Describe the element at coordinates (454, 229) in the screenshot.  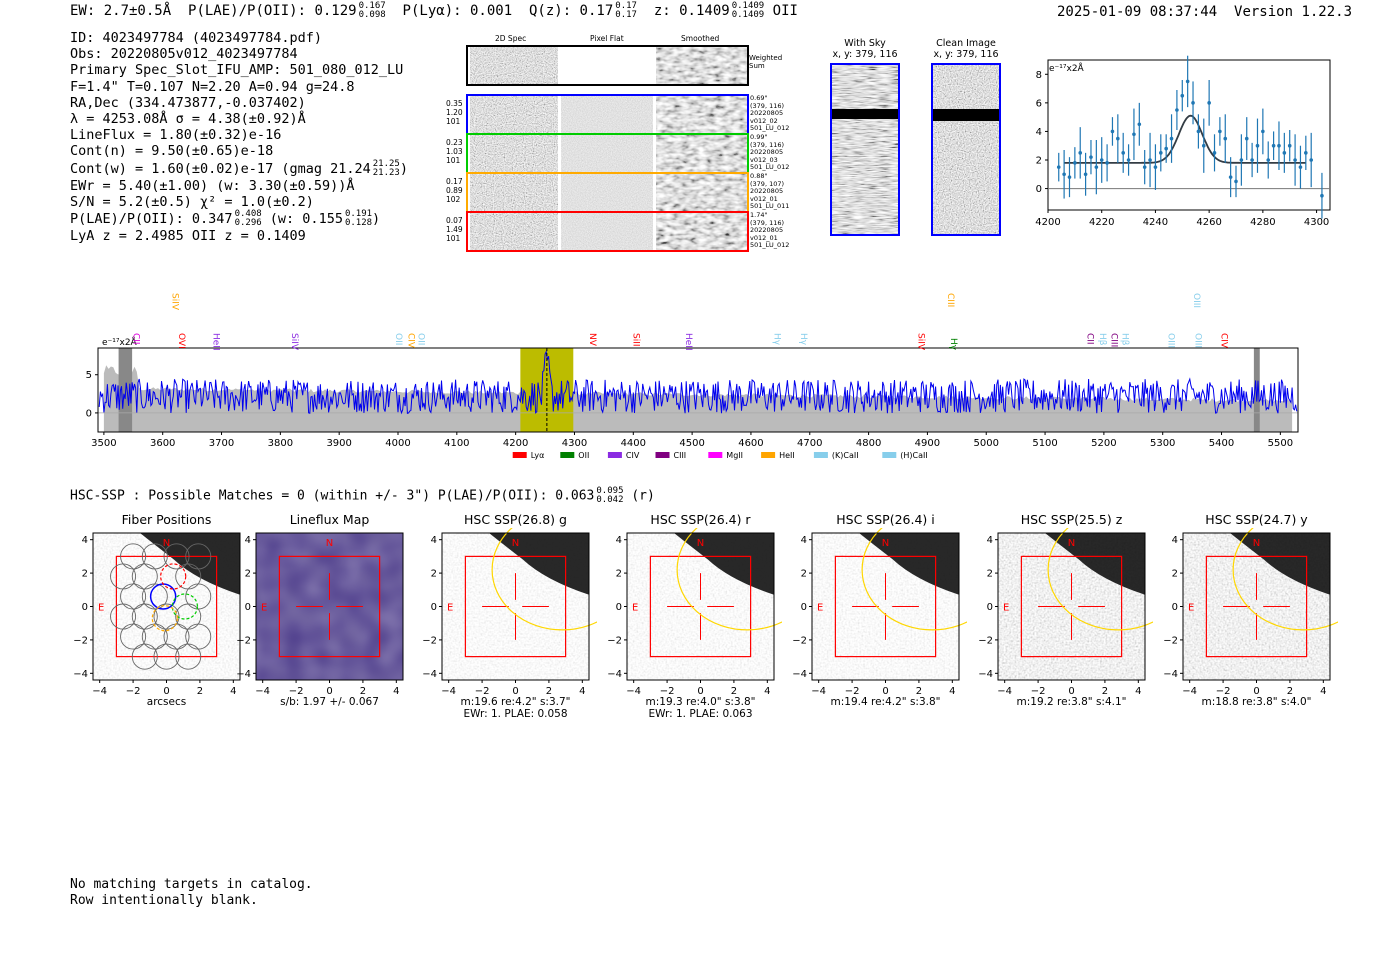
I see `row-values: 0.07 1.49 101` at that location.